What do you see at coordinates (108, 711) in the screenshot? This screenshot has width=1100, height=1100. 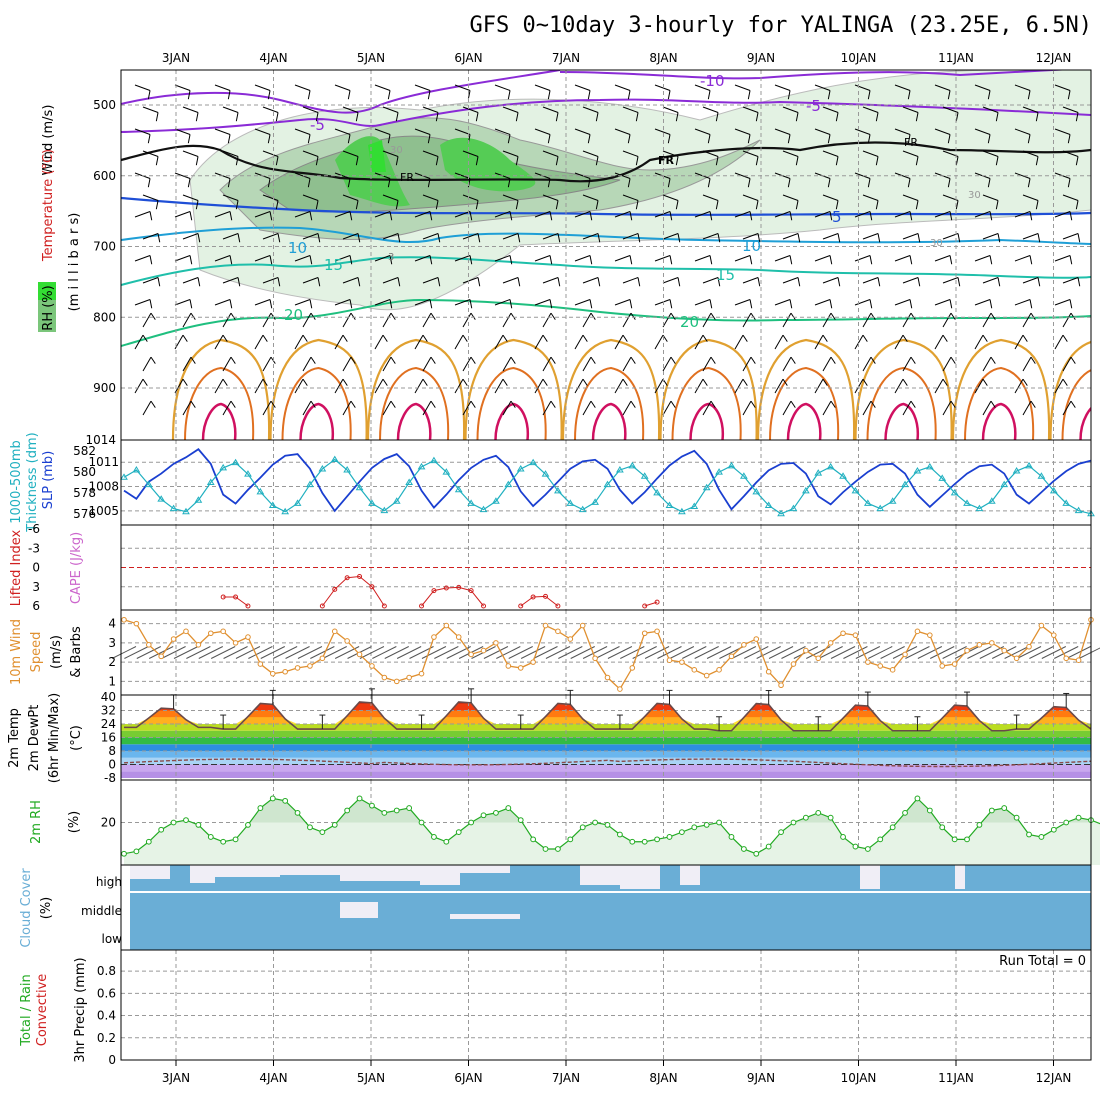 I see `temp-tick-label: 32` at bounding box center [108, 711].